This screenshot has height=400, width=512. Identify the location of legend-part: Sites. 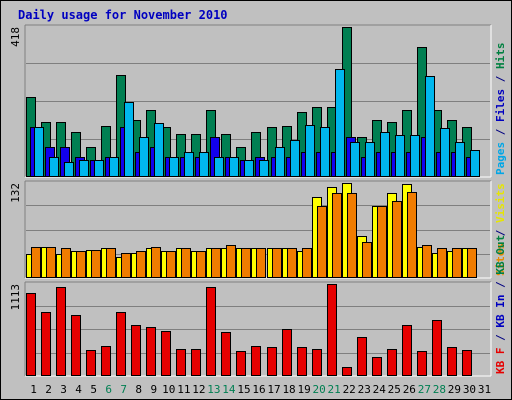
(500, 259).